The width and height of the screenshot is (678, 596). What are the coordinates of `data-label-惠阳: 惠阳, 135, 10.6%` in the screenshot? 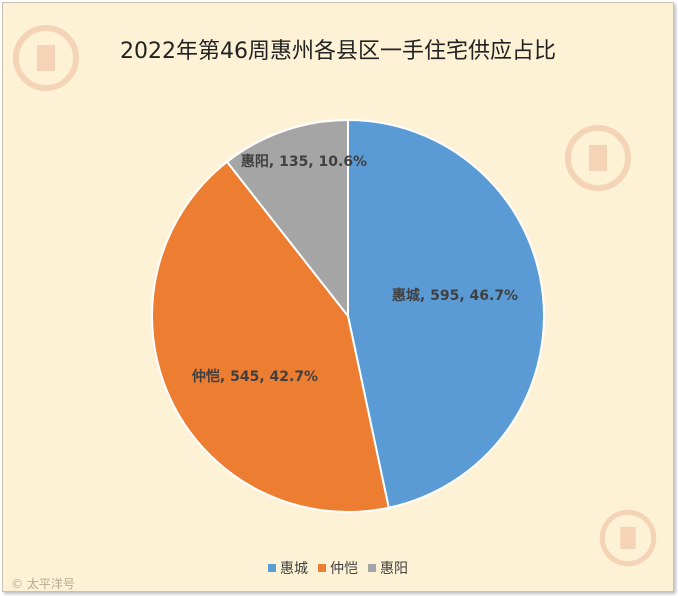 It's located at (304, 161).